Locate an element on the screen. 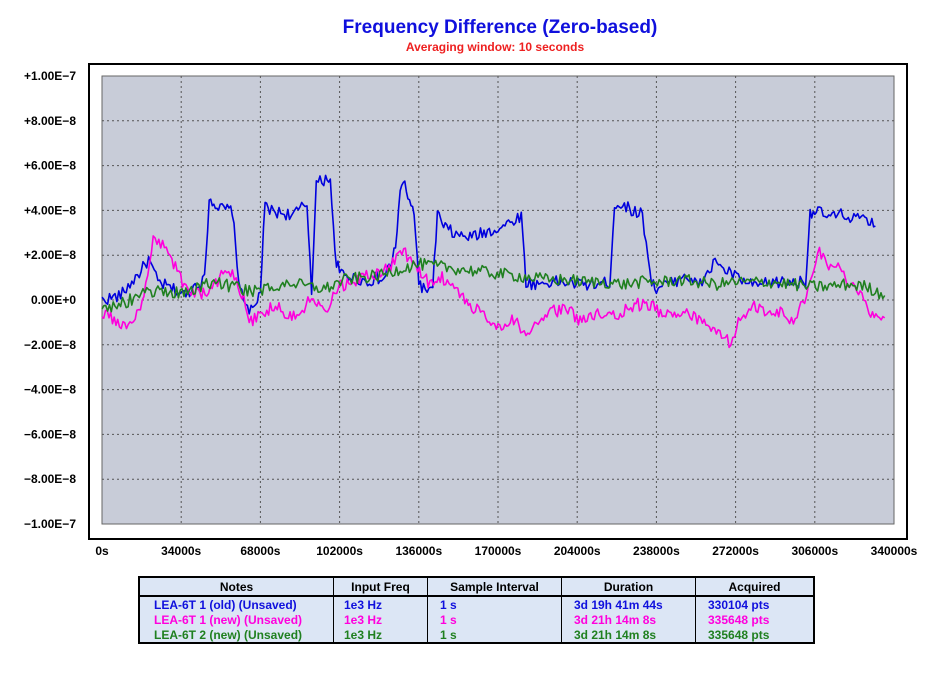 The image size is (952, 680). table-cell-notes: LEA-6T 1 (old) (Unsaved) is located at coordinates (236, 604).